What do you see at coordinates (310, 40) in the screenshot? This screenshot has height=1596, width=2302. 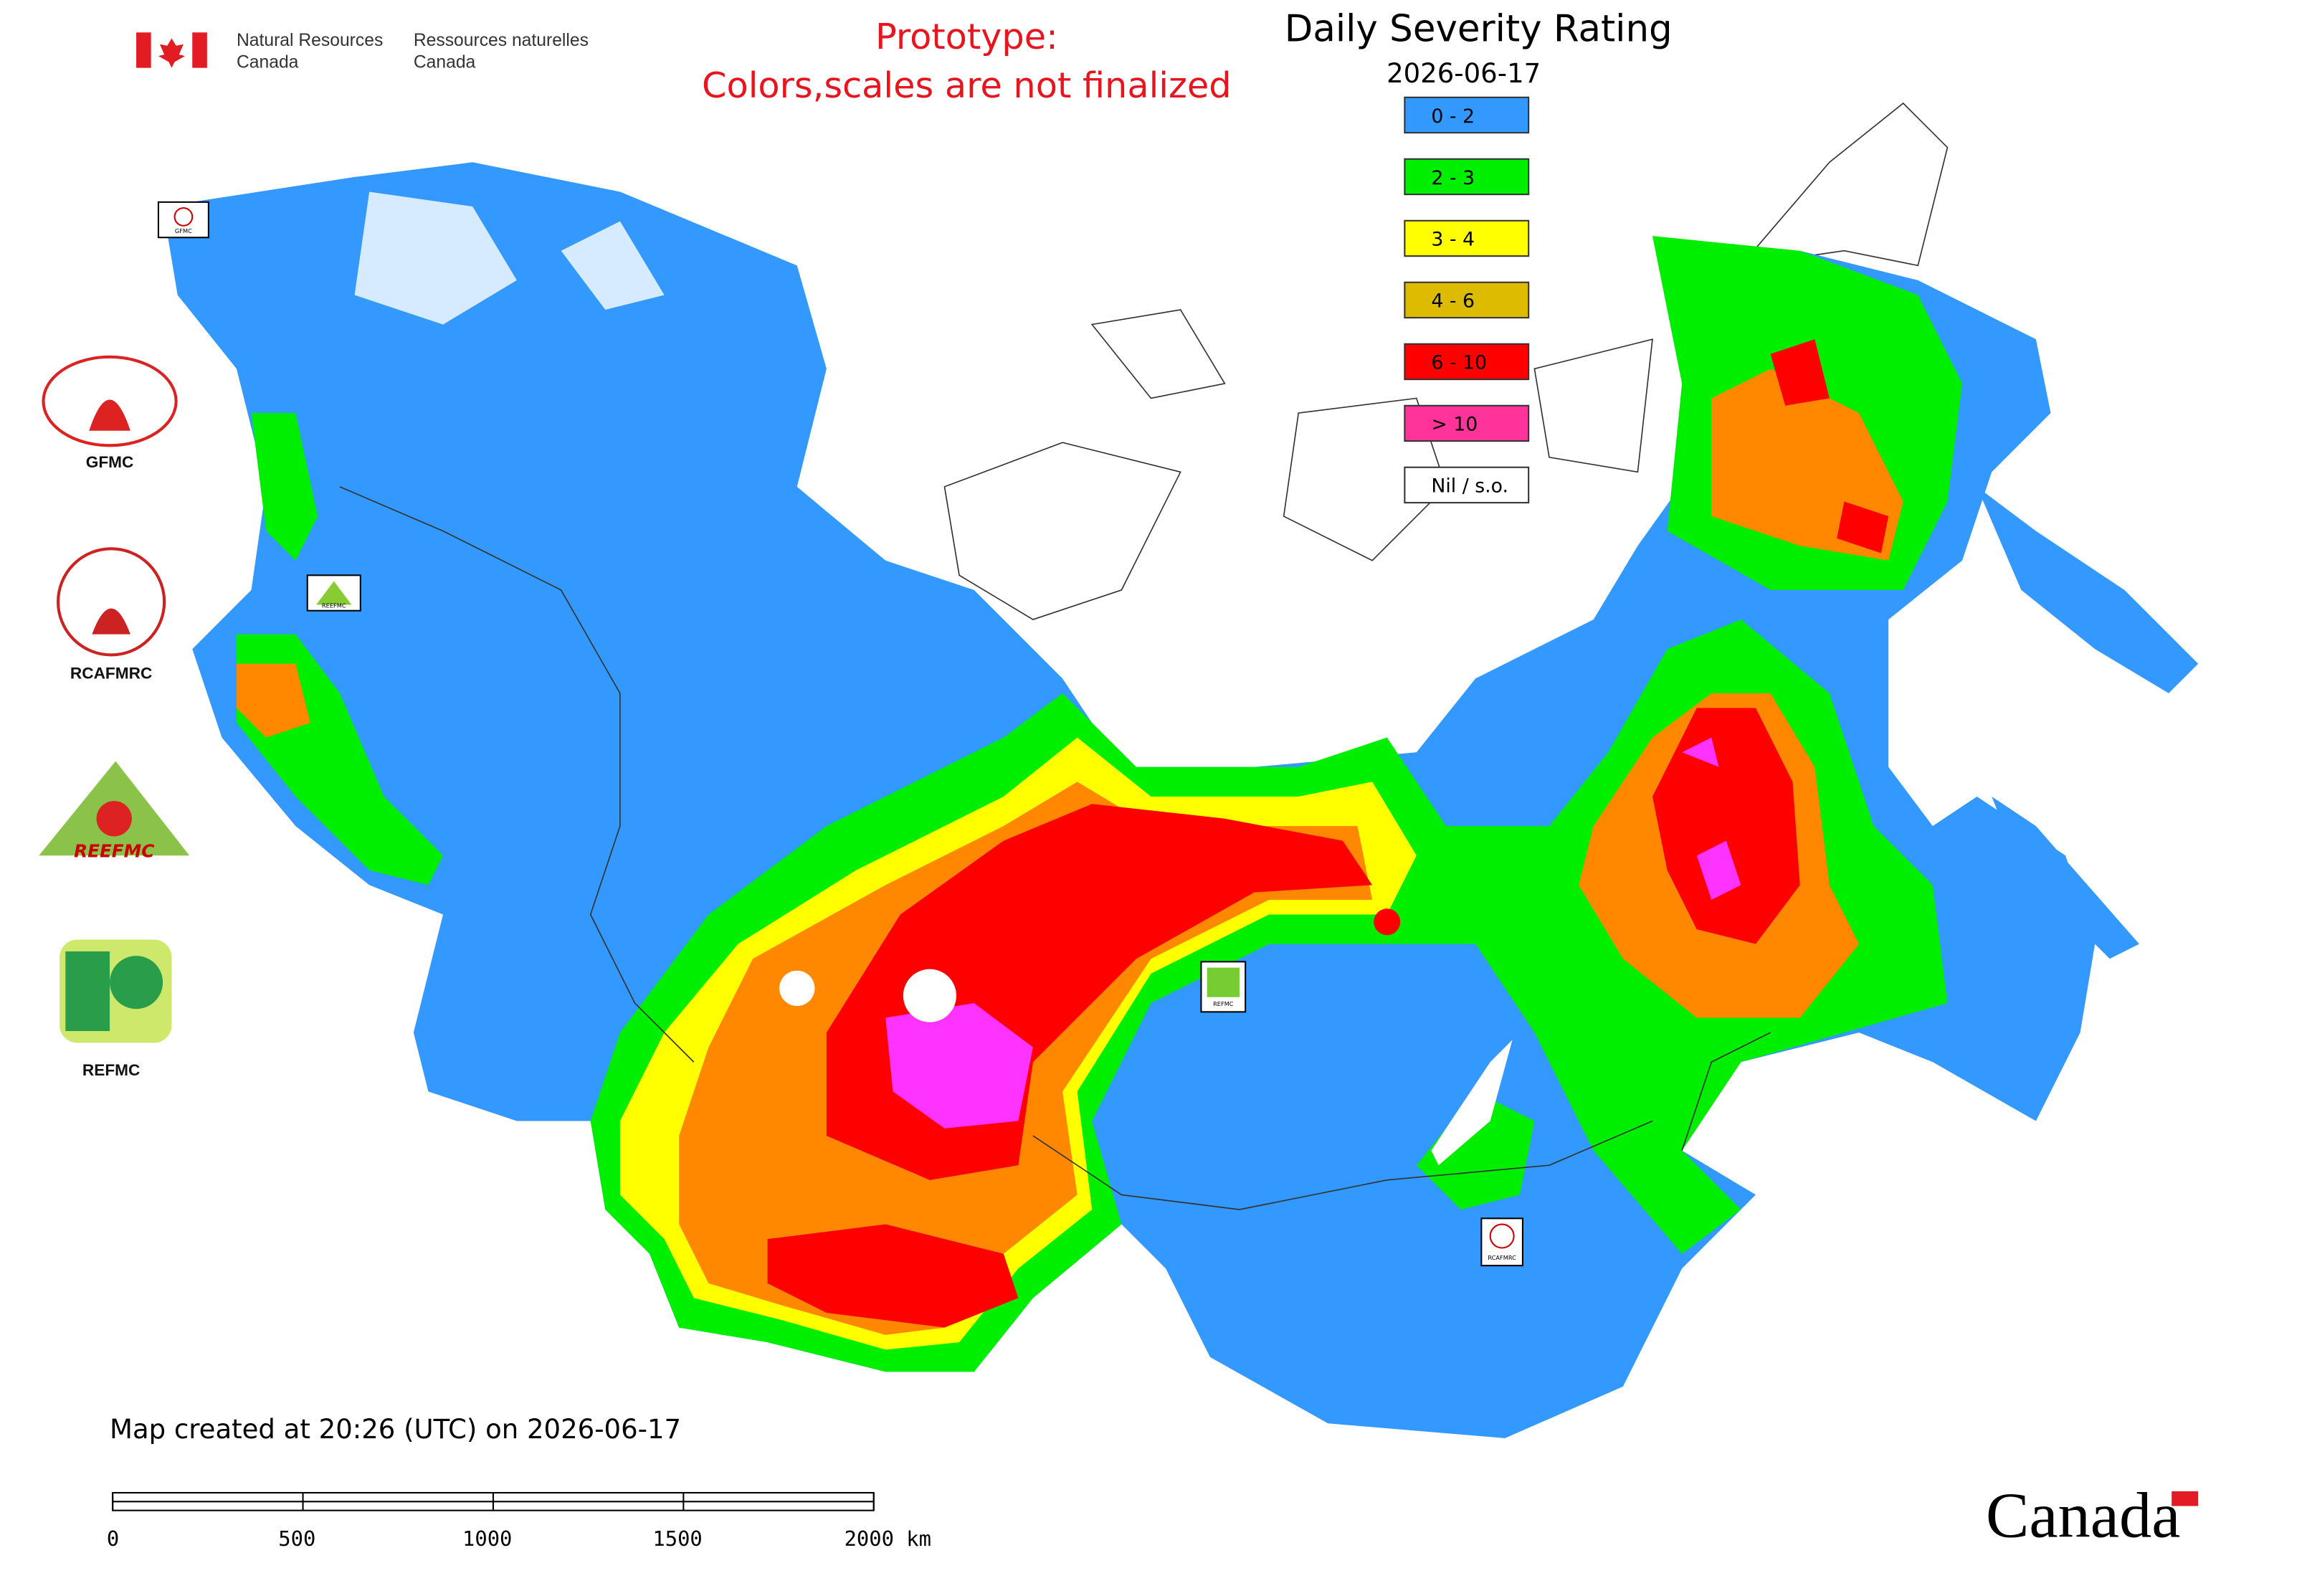 I see `agency-en: Natural Resources` at bounding box center [310, 40].